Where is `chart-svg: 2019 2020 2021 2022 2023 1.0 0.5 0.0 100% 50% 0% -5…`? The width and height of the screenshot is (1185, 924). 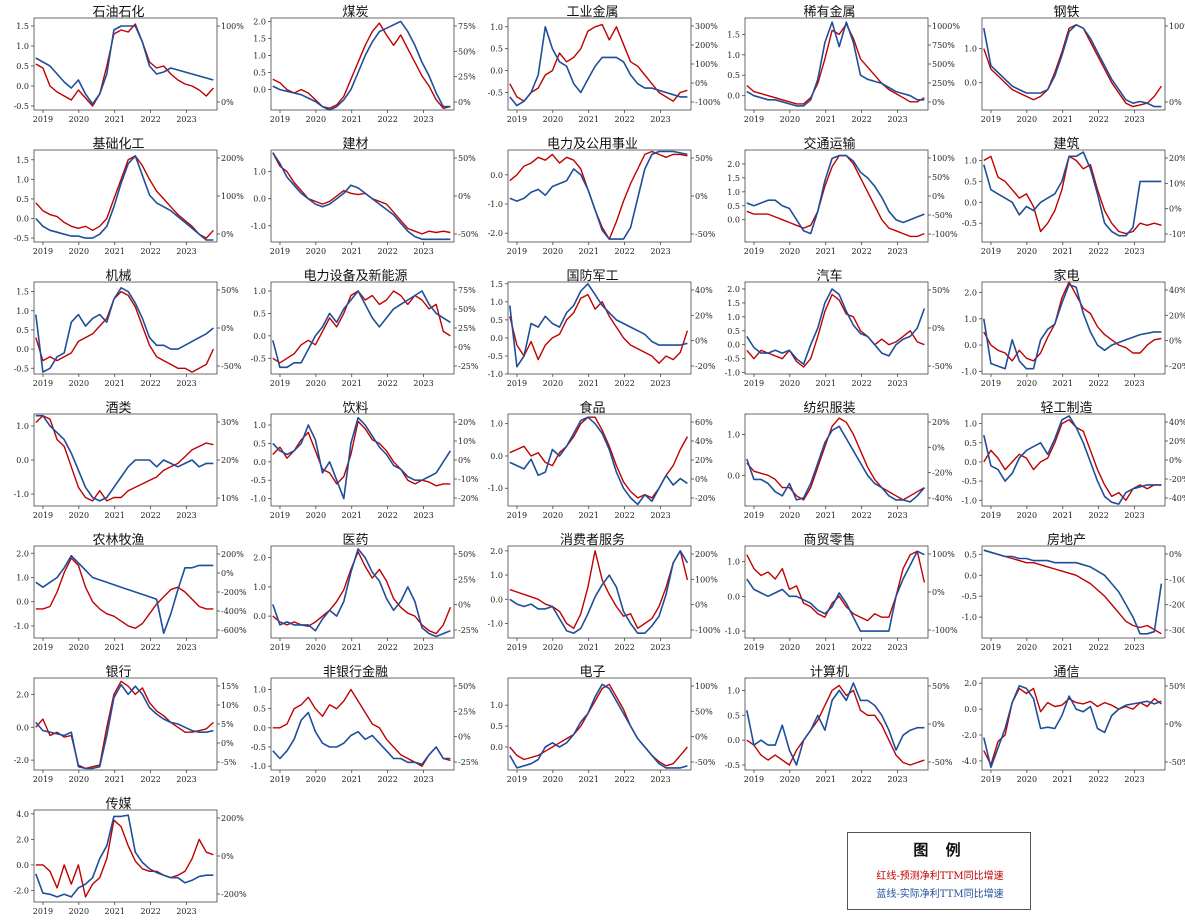 chart-svg: 2019 2020 2021 2022 2023 1.0 0.5 0.0 100% 50% 0% -5… is located at coordinates (604, 730).